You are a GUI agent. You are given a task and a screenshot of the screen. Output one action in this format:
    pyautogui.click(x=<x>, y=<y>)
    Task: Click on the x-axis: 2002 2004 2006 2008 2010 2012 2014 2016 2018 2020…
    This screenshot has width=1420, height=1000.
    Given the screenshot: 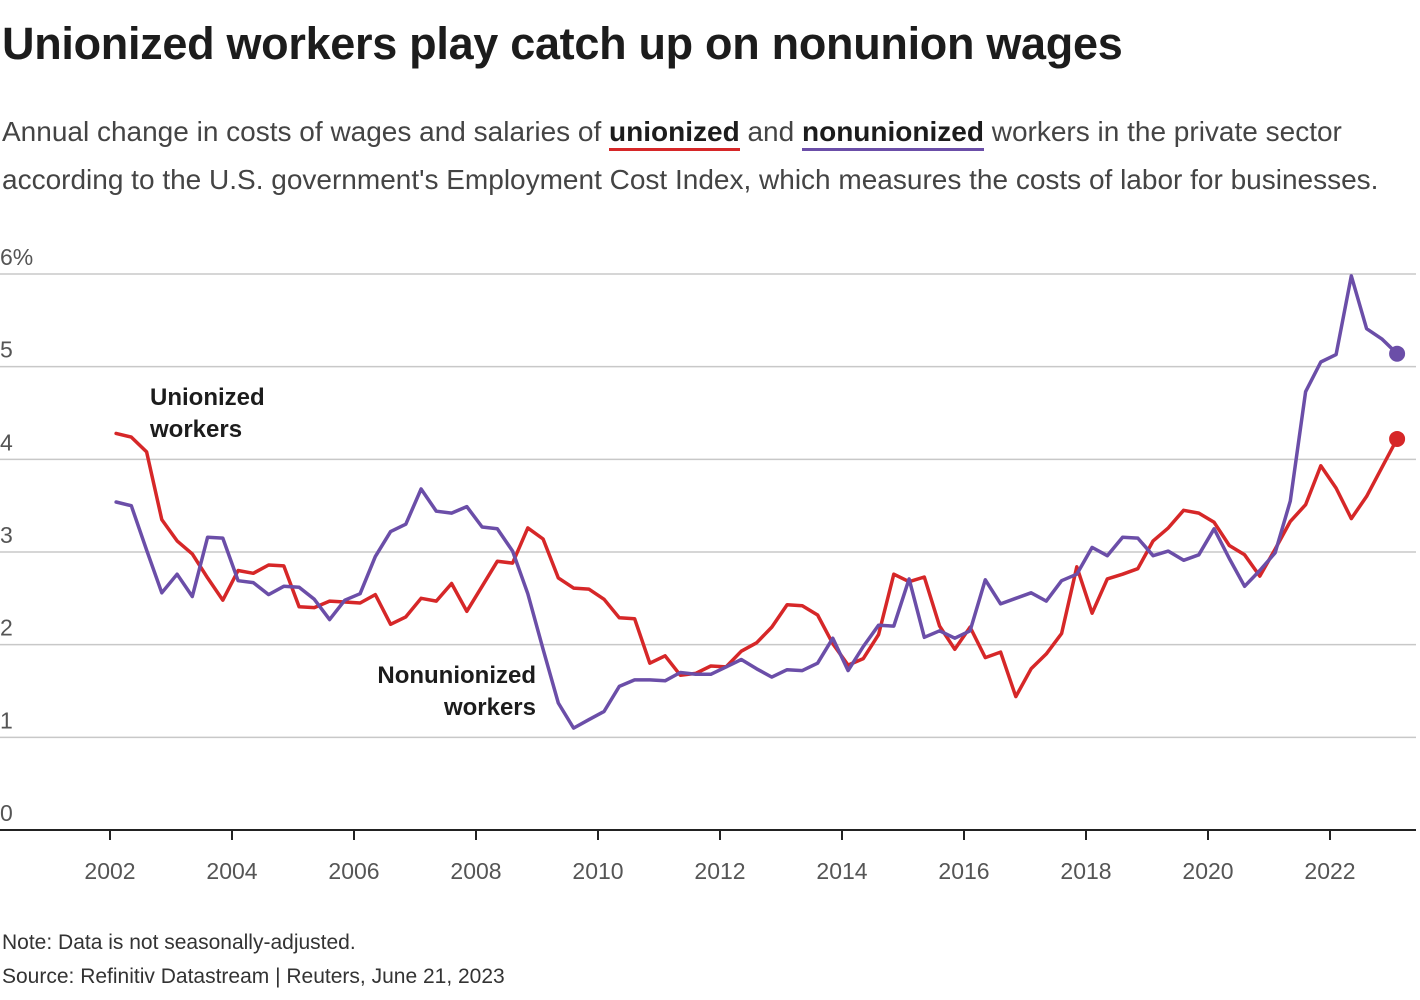 What is the action you would take?
    pyautogui.click(x=708, y=856)
    